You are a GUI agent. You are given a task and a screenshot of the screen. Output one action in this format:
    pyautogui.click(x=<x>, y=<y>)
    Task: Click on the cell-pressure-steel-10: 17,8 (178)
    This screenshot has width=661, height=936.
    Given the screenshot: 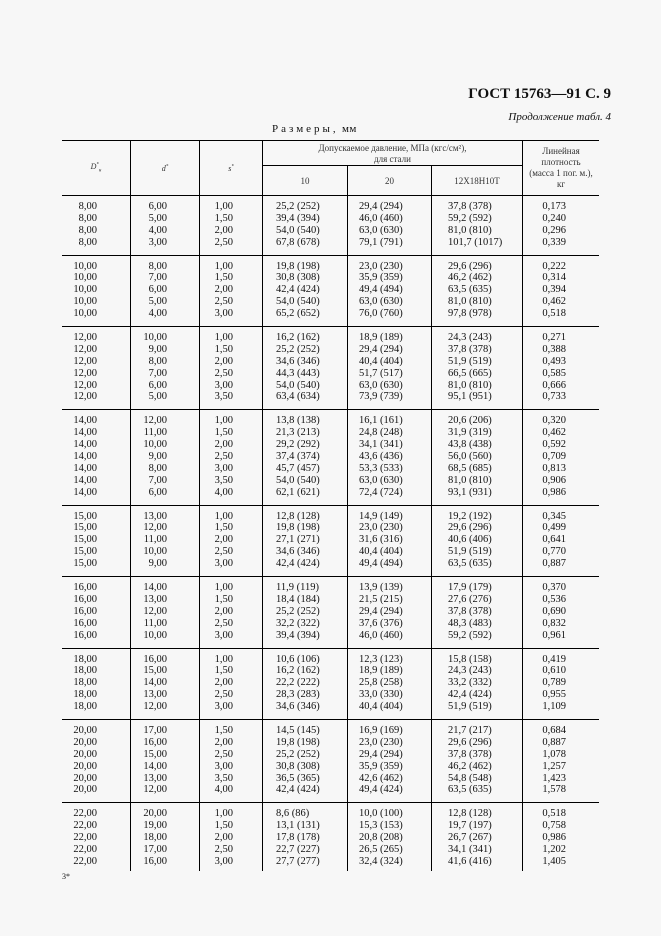 What is the action you would take?
    pyautogui.click(x=298, y=838)
    